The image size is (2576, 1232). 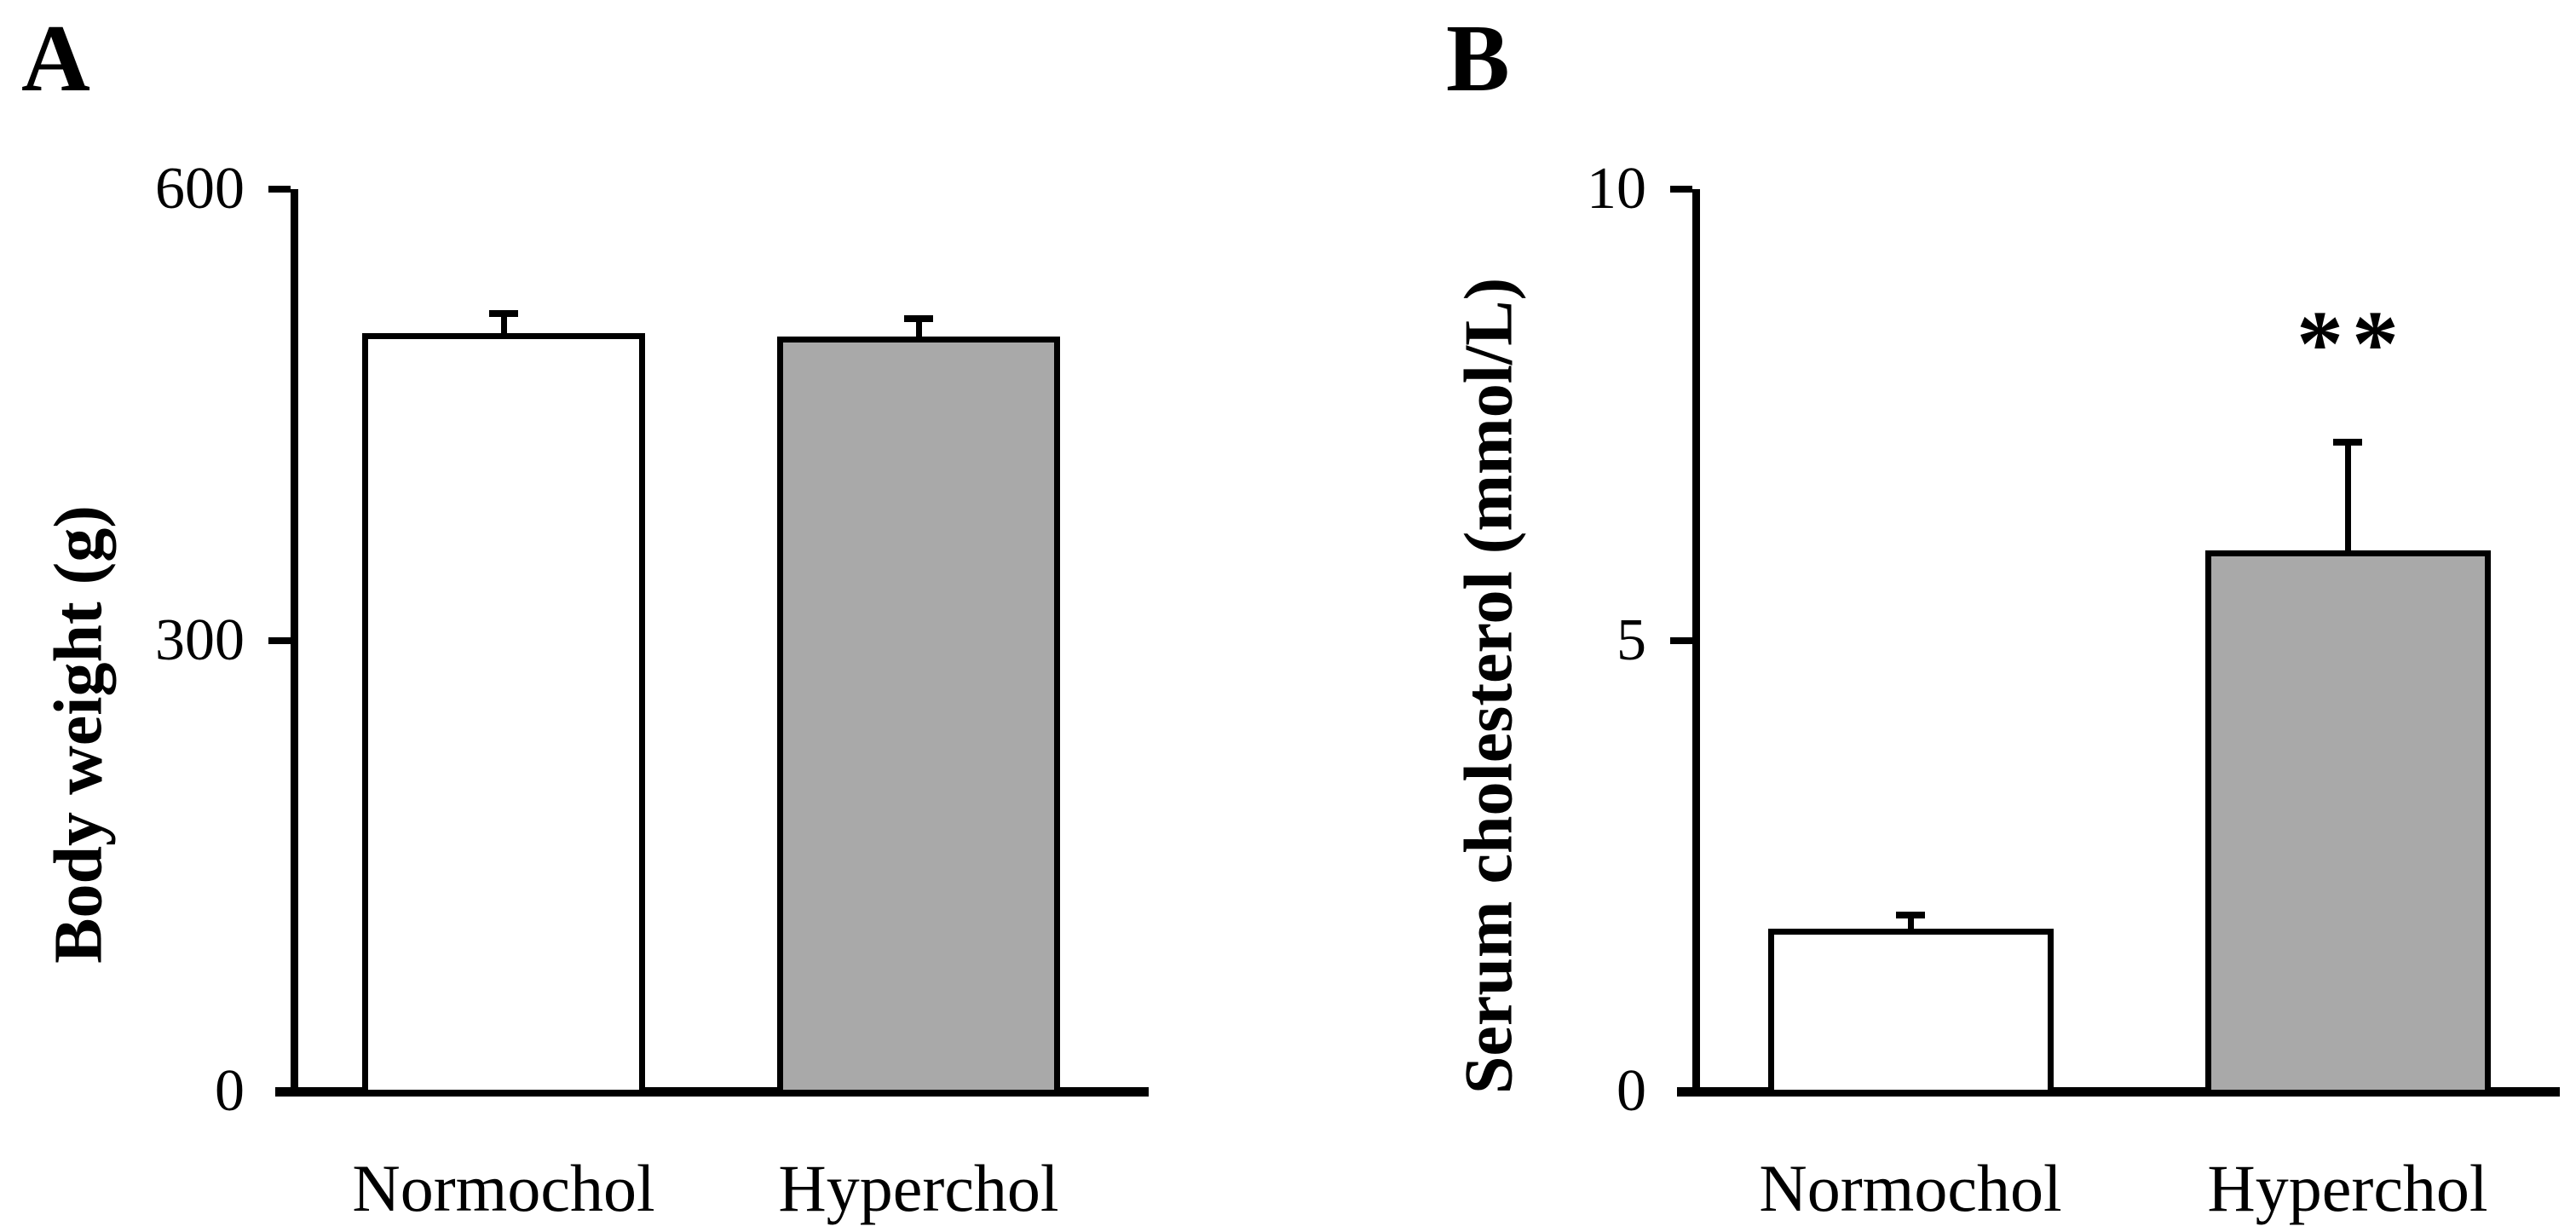 What do you see at coordinates (1696, 642) in the screenshot?
I see `panel-b-y-axis` at bounding box center [1696, 642].